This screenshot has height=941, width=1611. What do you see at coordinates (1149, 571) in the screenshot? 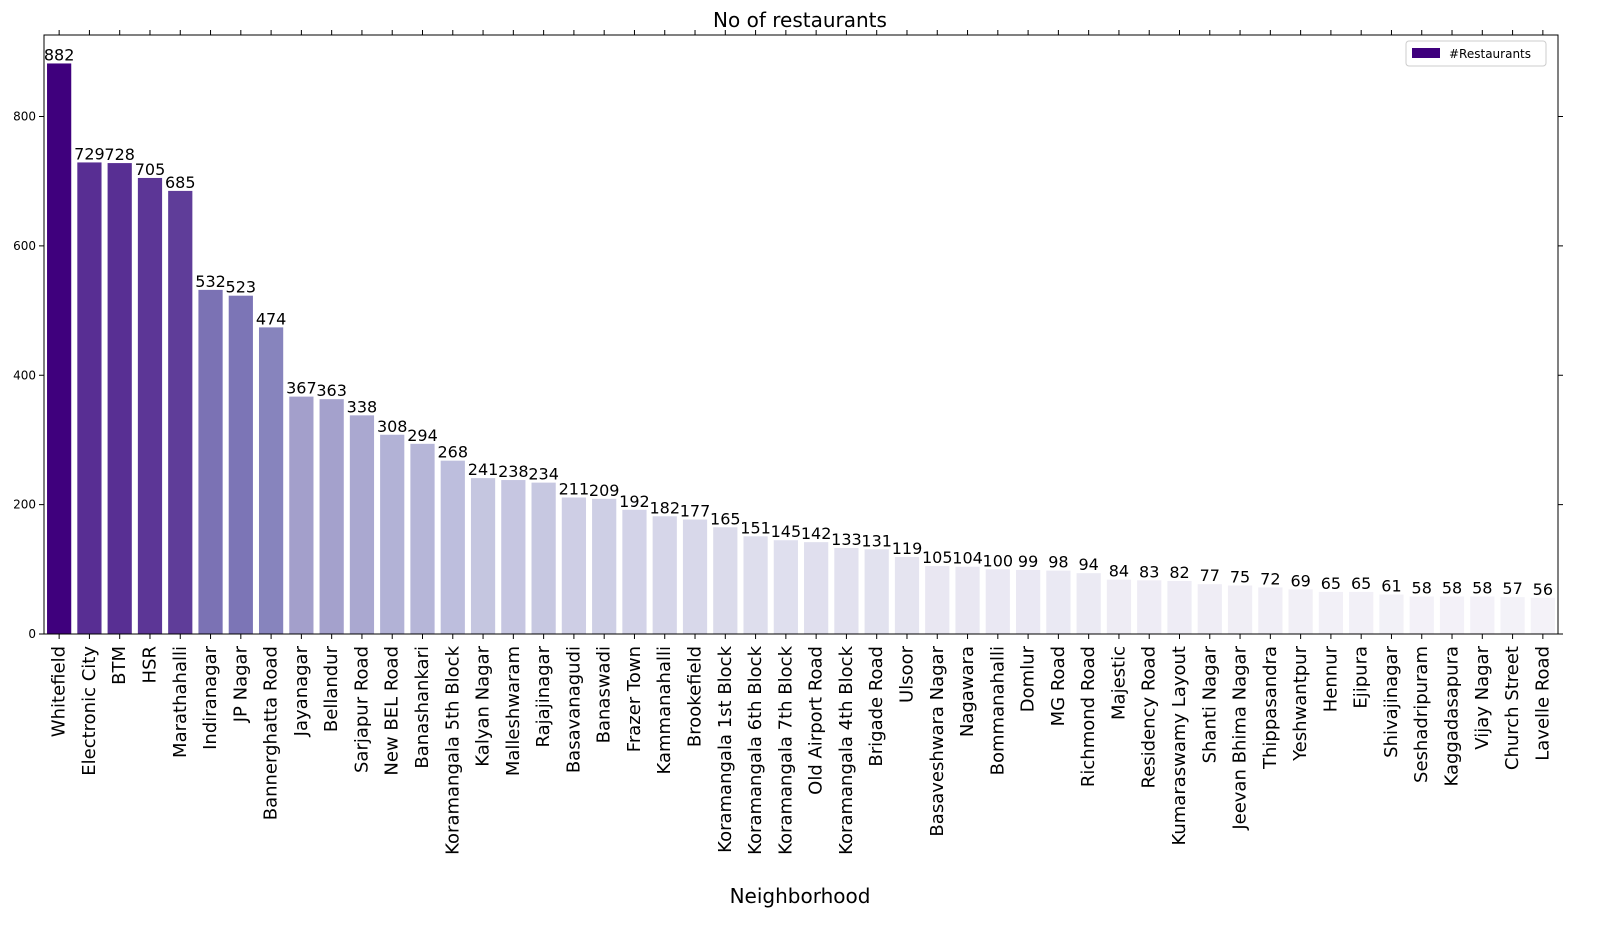
I see `bar-value-label: 83` at bounding box center [1149, 571].